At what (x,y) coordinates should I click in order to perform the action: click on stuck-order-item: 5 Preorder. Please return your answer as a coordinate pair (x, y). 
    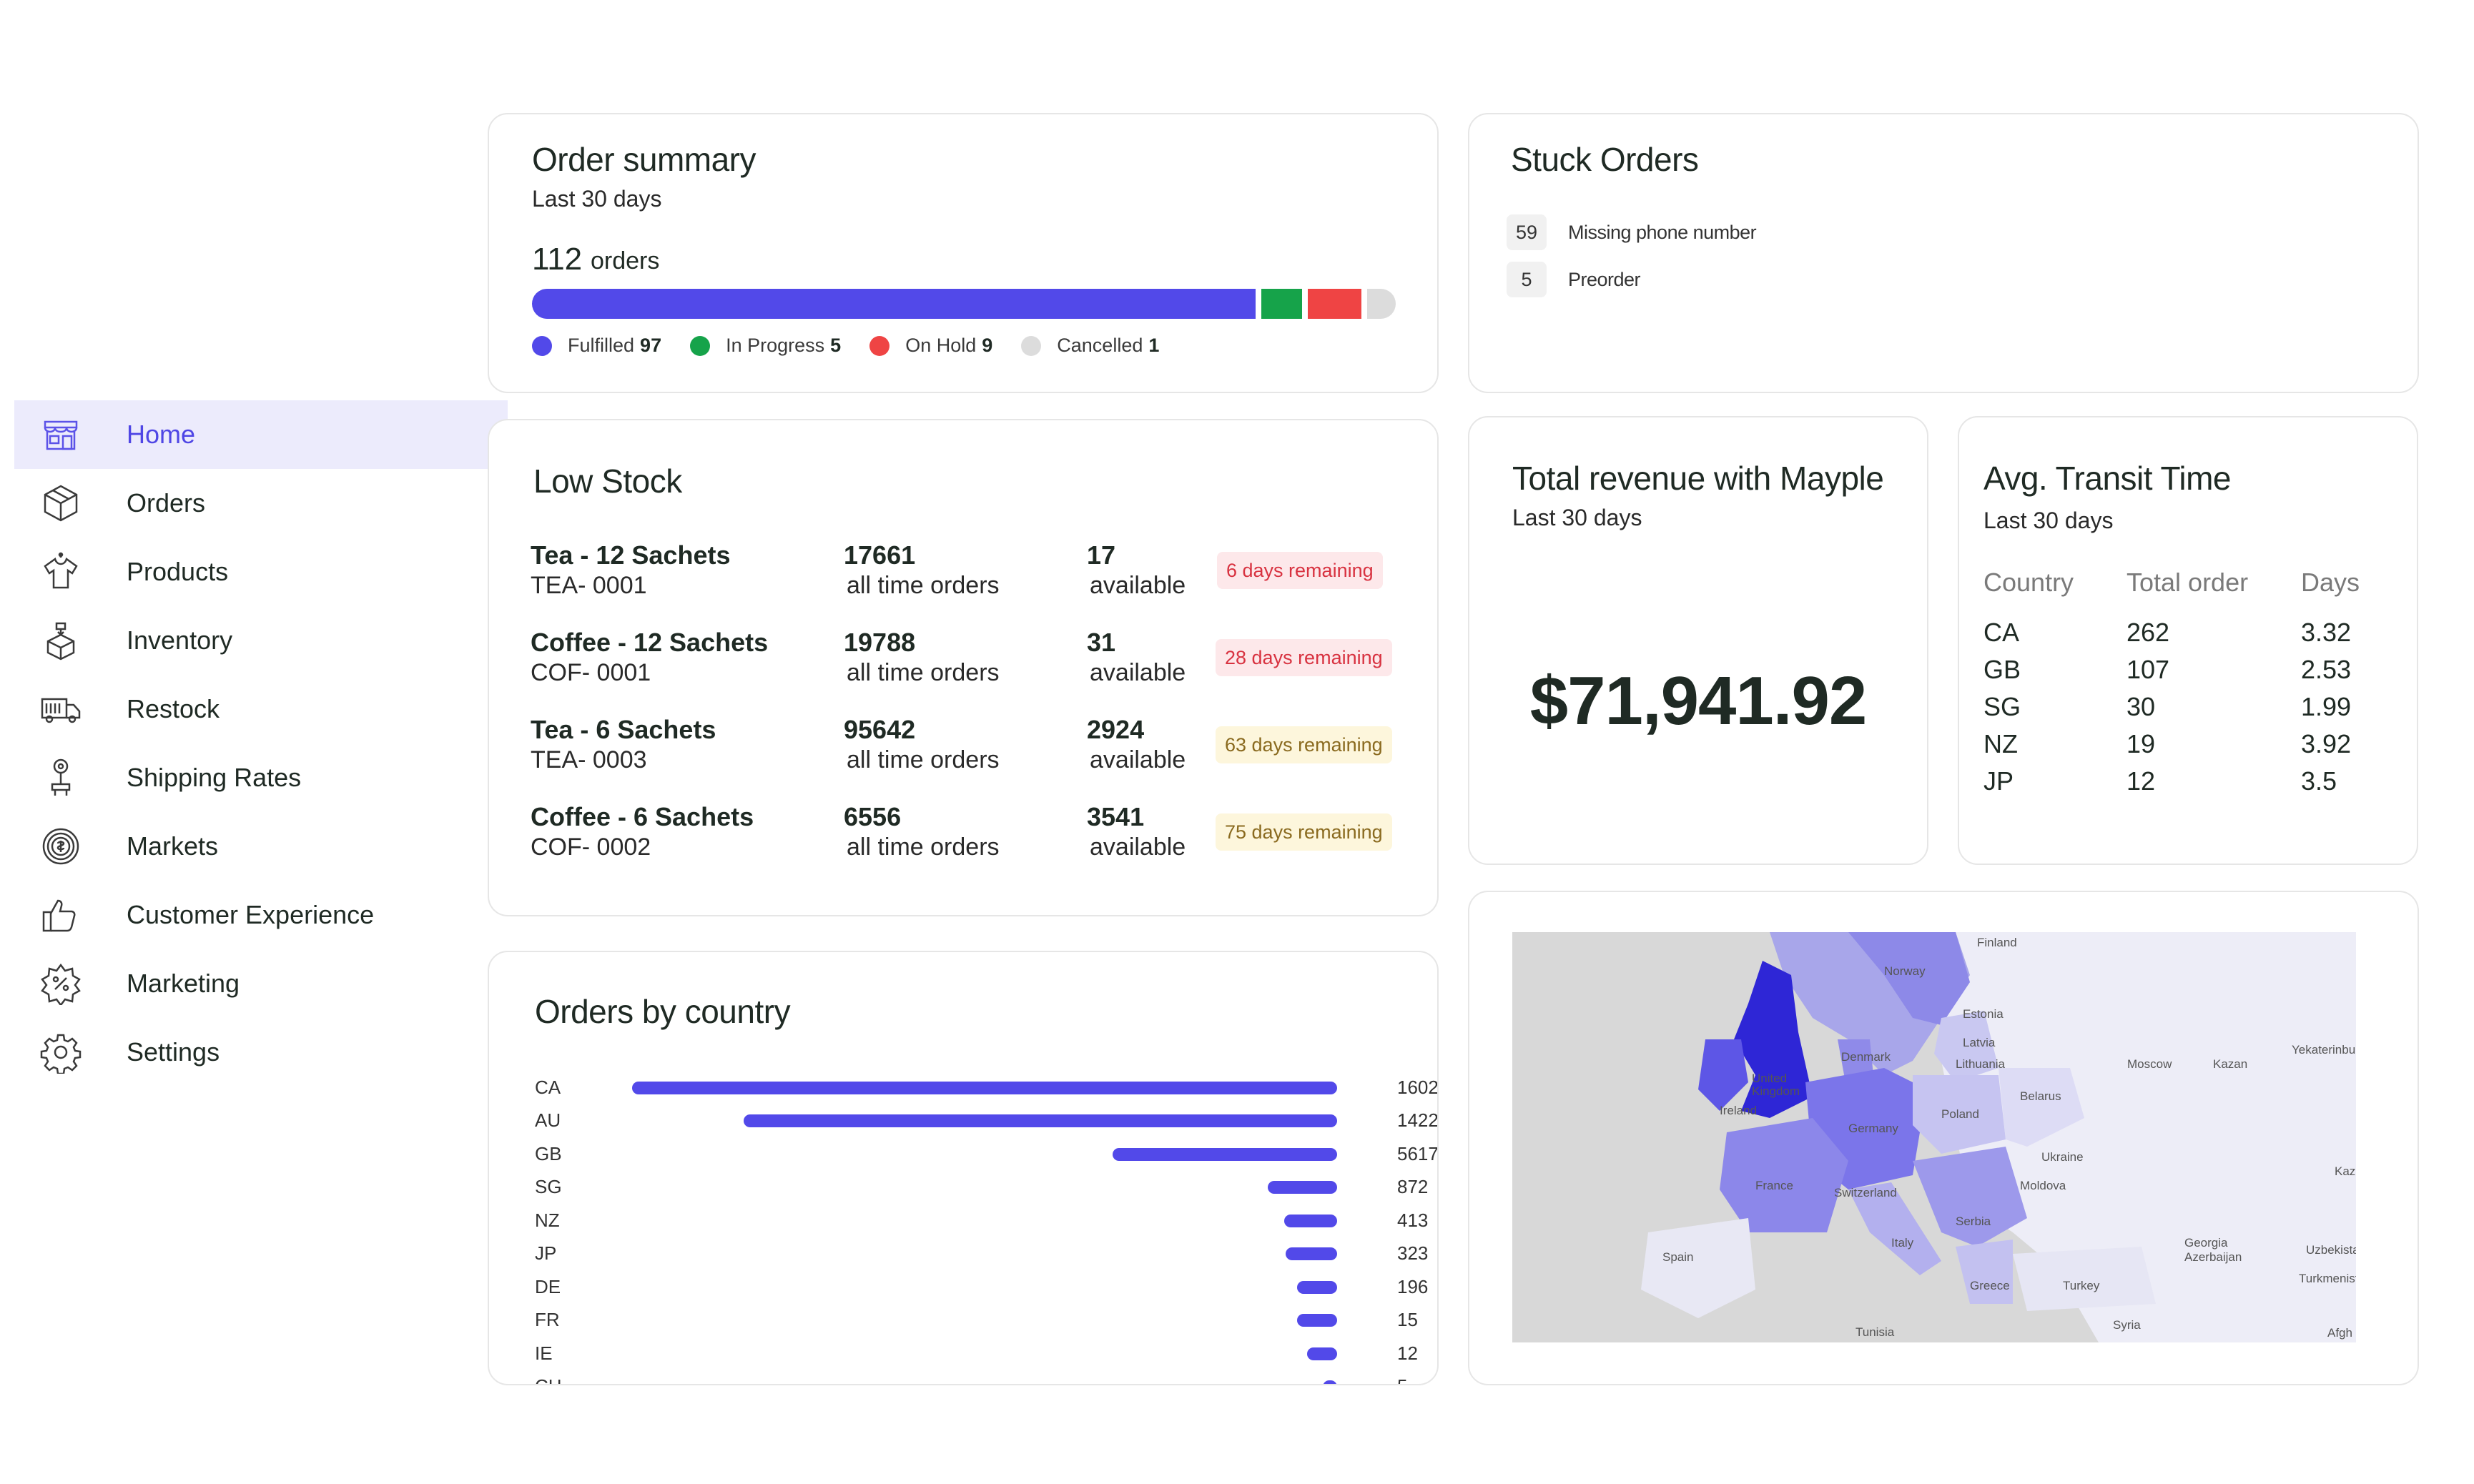
    Looking at the image, I should click on (1574, 279).